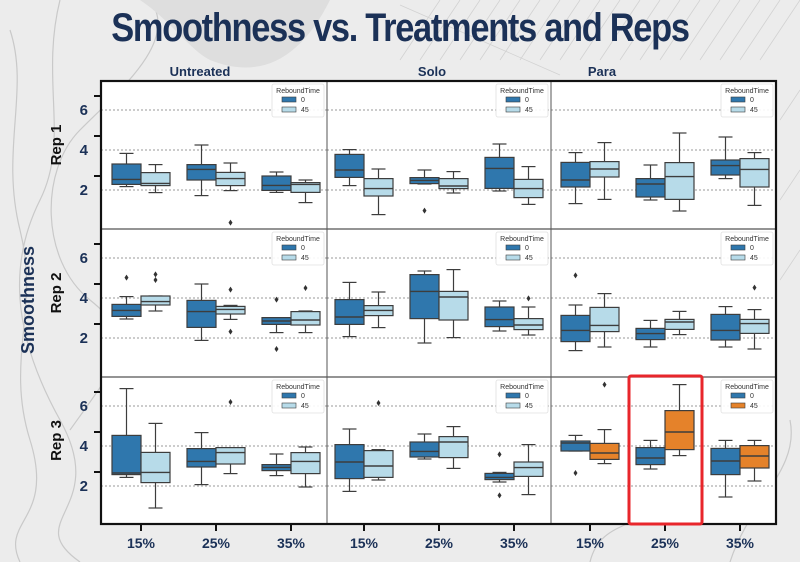 This screenshot has height=562, width=800. Describe the element at coordinates (602, 71) in the screenshot. I see `column-label: Para` at that location.